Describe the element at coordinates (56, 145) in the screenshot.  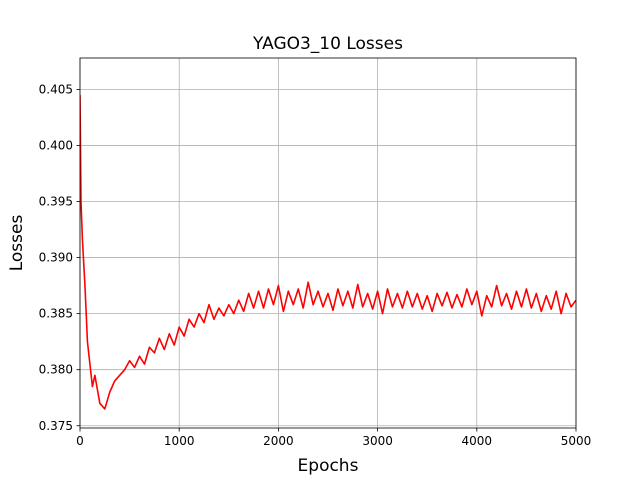
I see `y-tick-label: 0.400` at that location.